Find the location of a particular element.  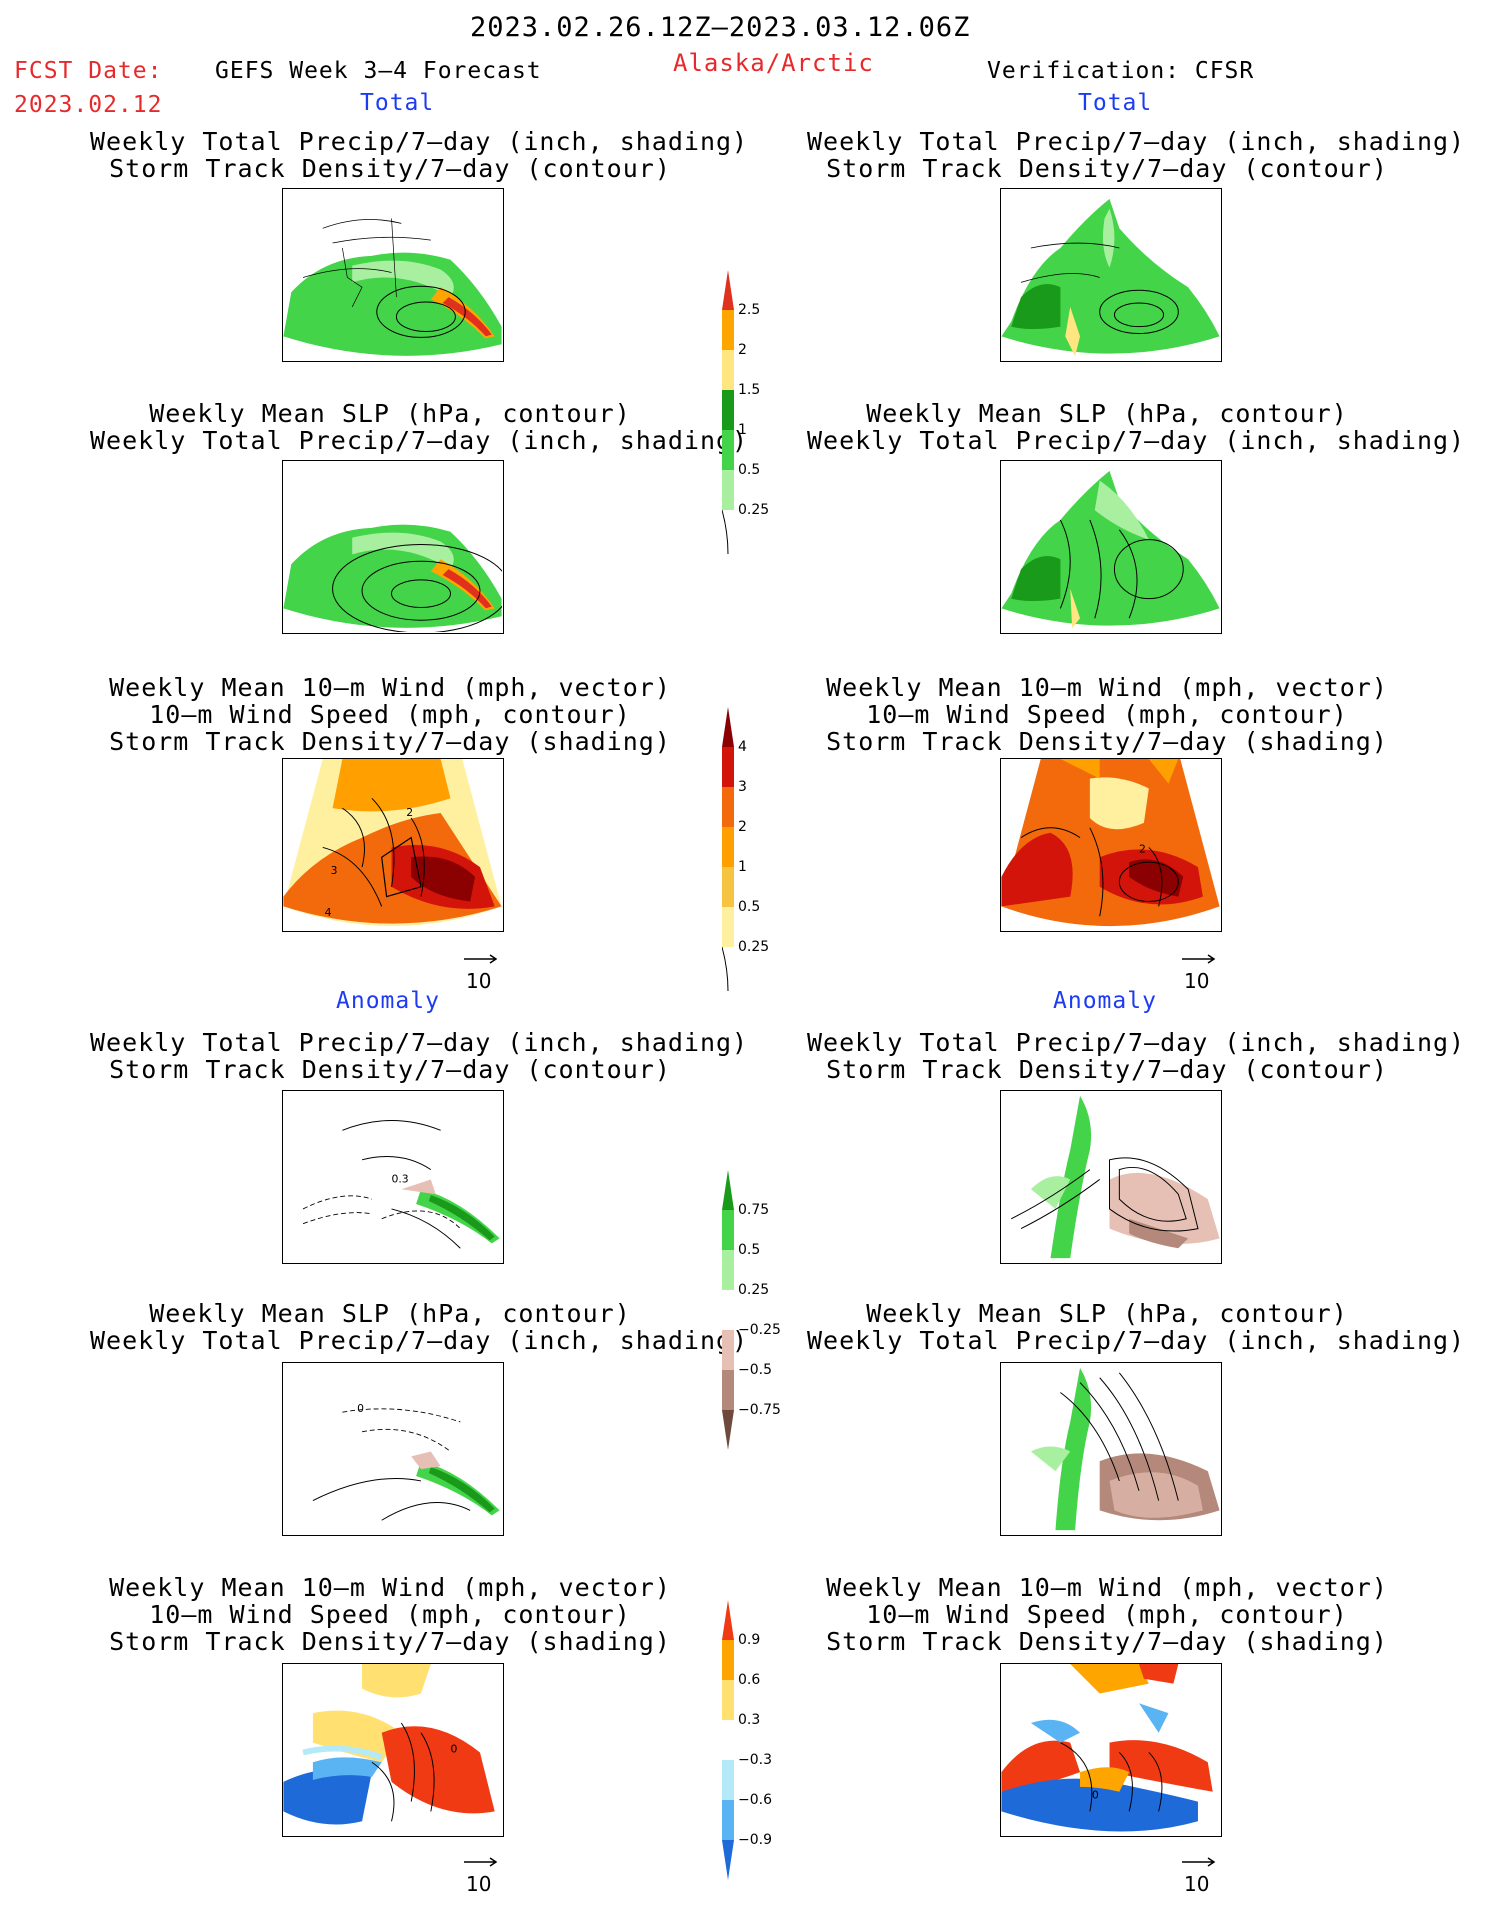

colorbar-label: 1.5 is located at coordinates (749, 390).